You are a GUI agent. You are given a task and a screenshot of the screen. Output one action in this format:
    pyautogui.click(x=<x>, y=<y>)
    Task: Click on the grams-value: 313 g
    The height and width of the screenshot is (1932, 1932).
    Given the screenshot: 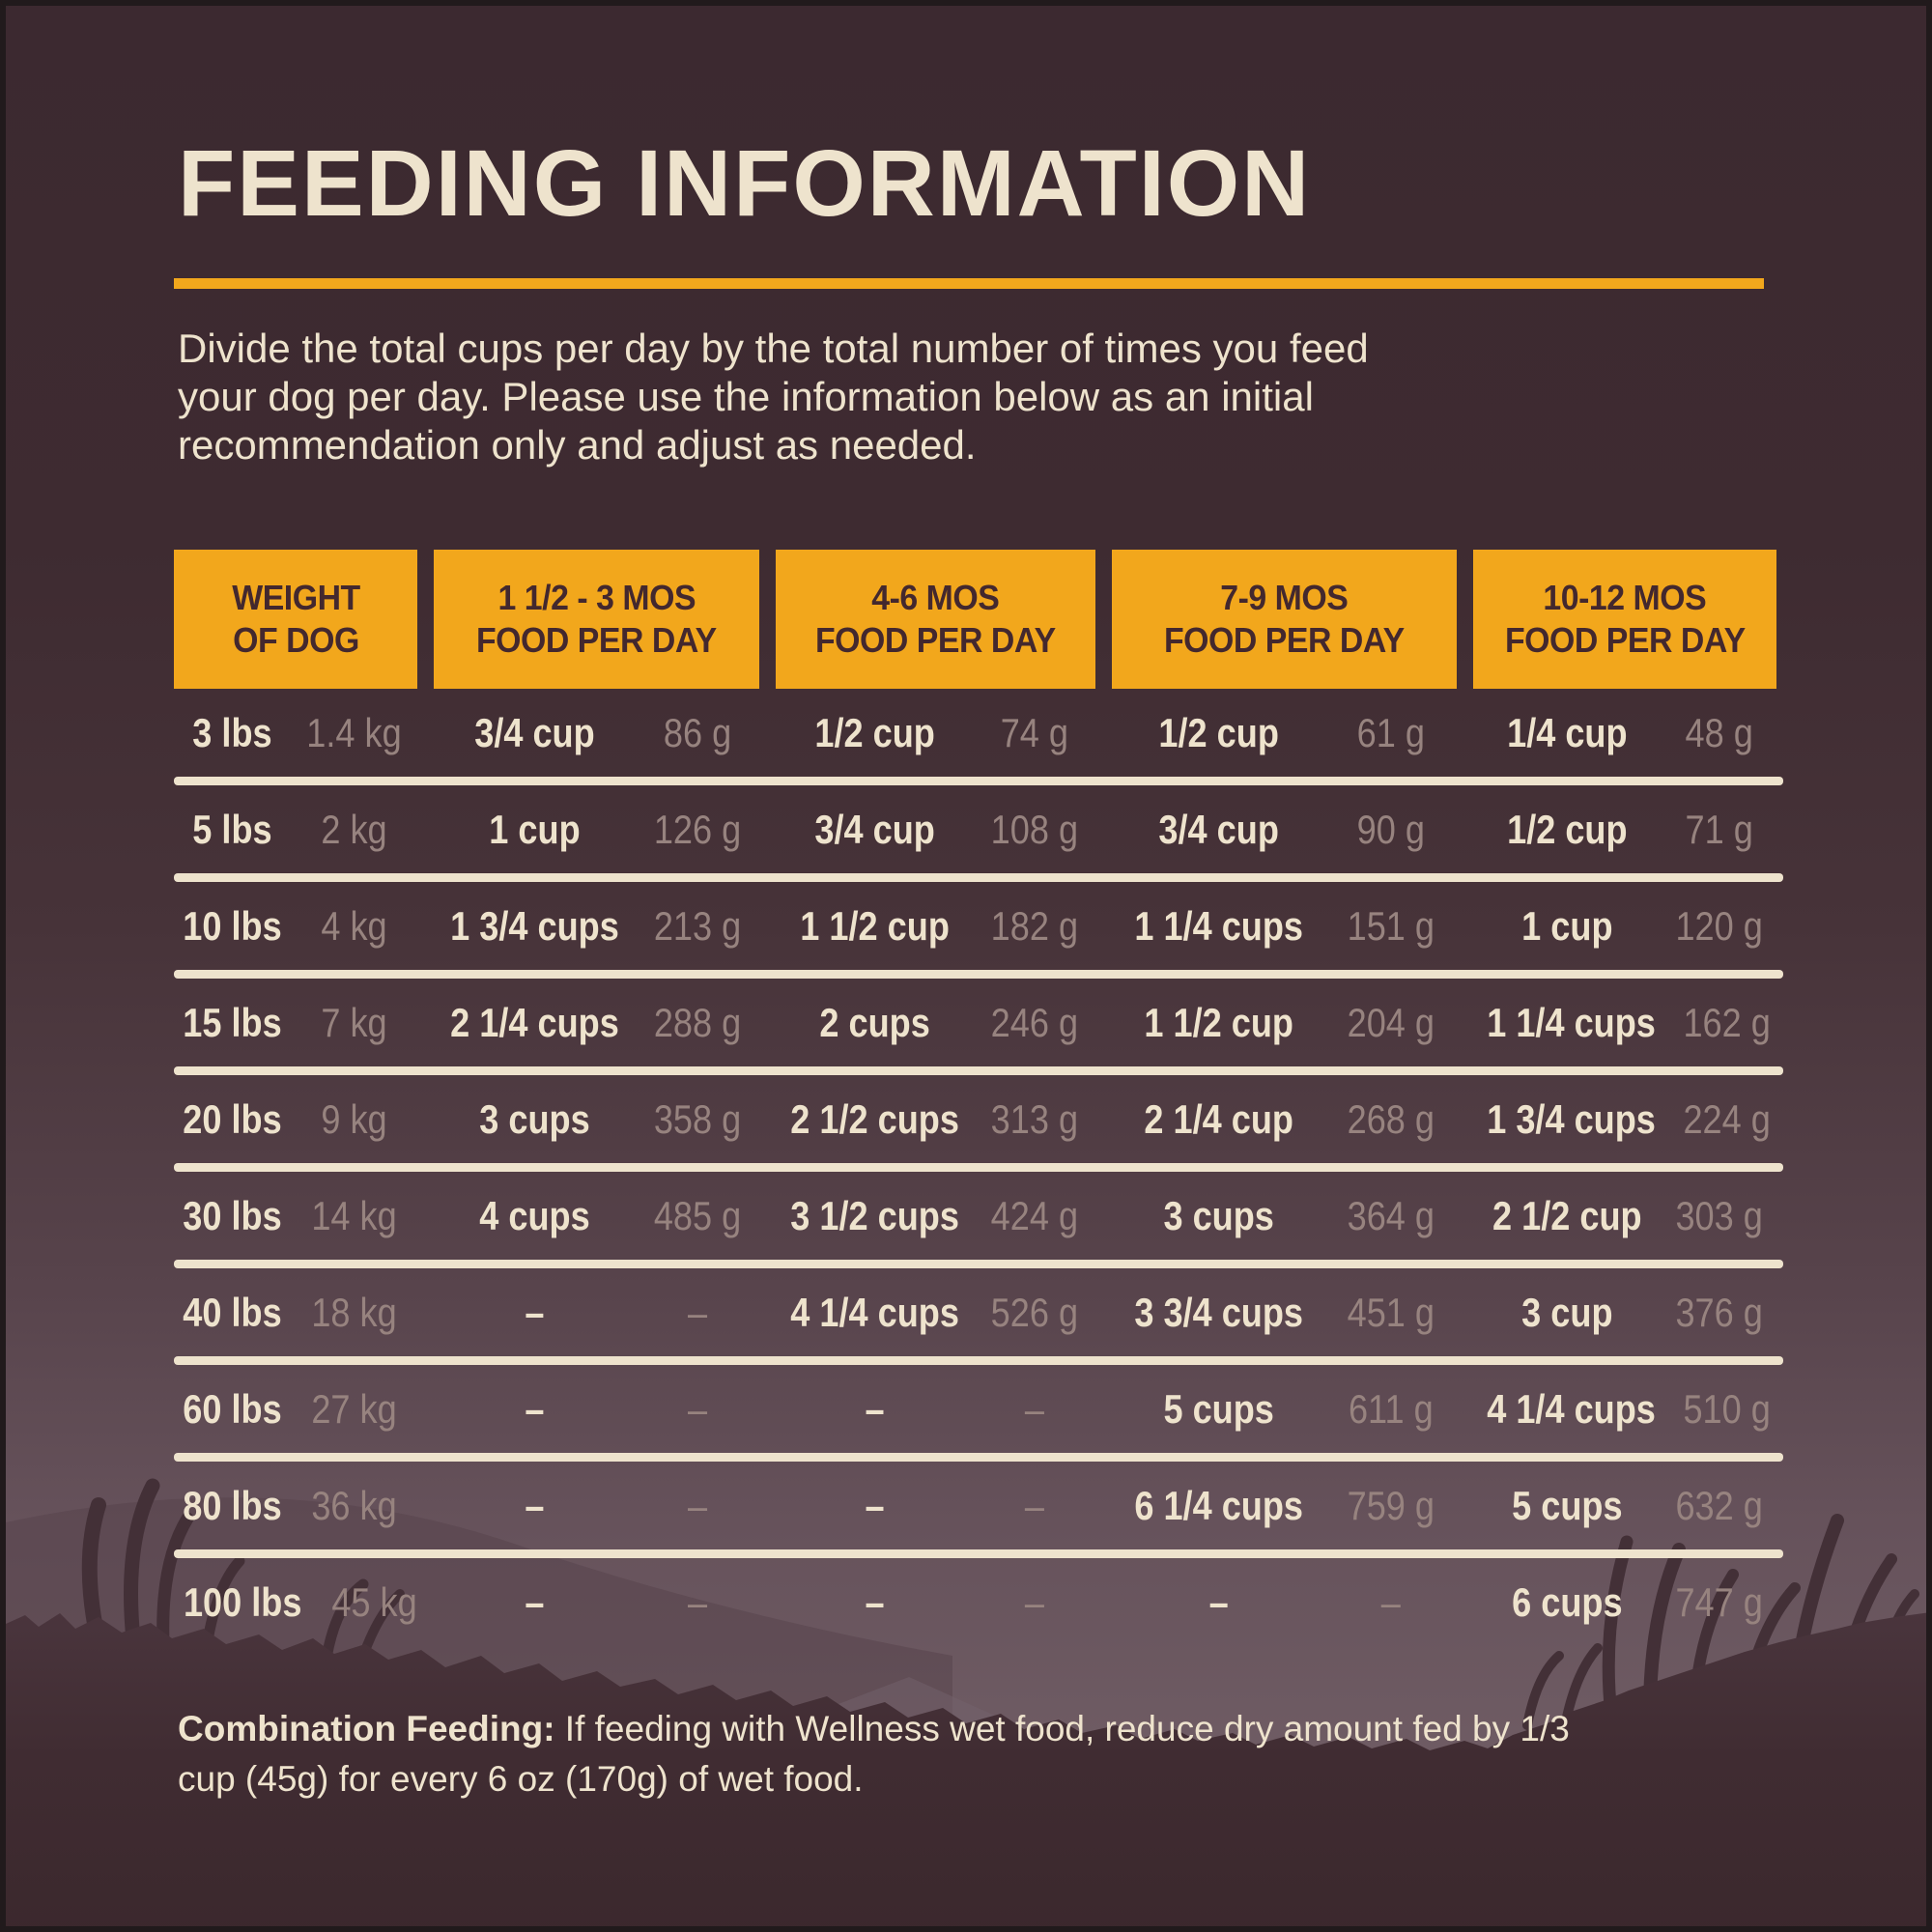 What is the action you would take?
    pyautogui.click(x=1034, y=1118)
    